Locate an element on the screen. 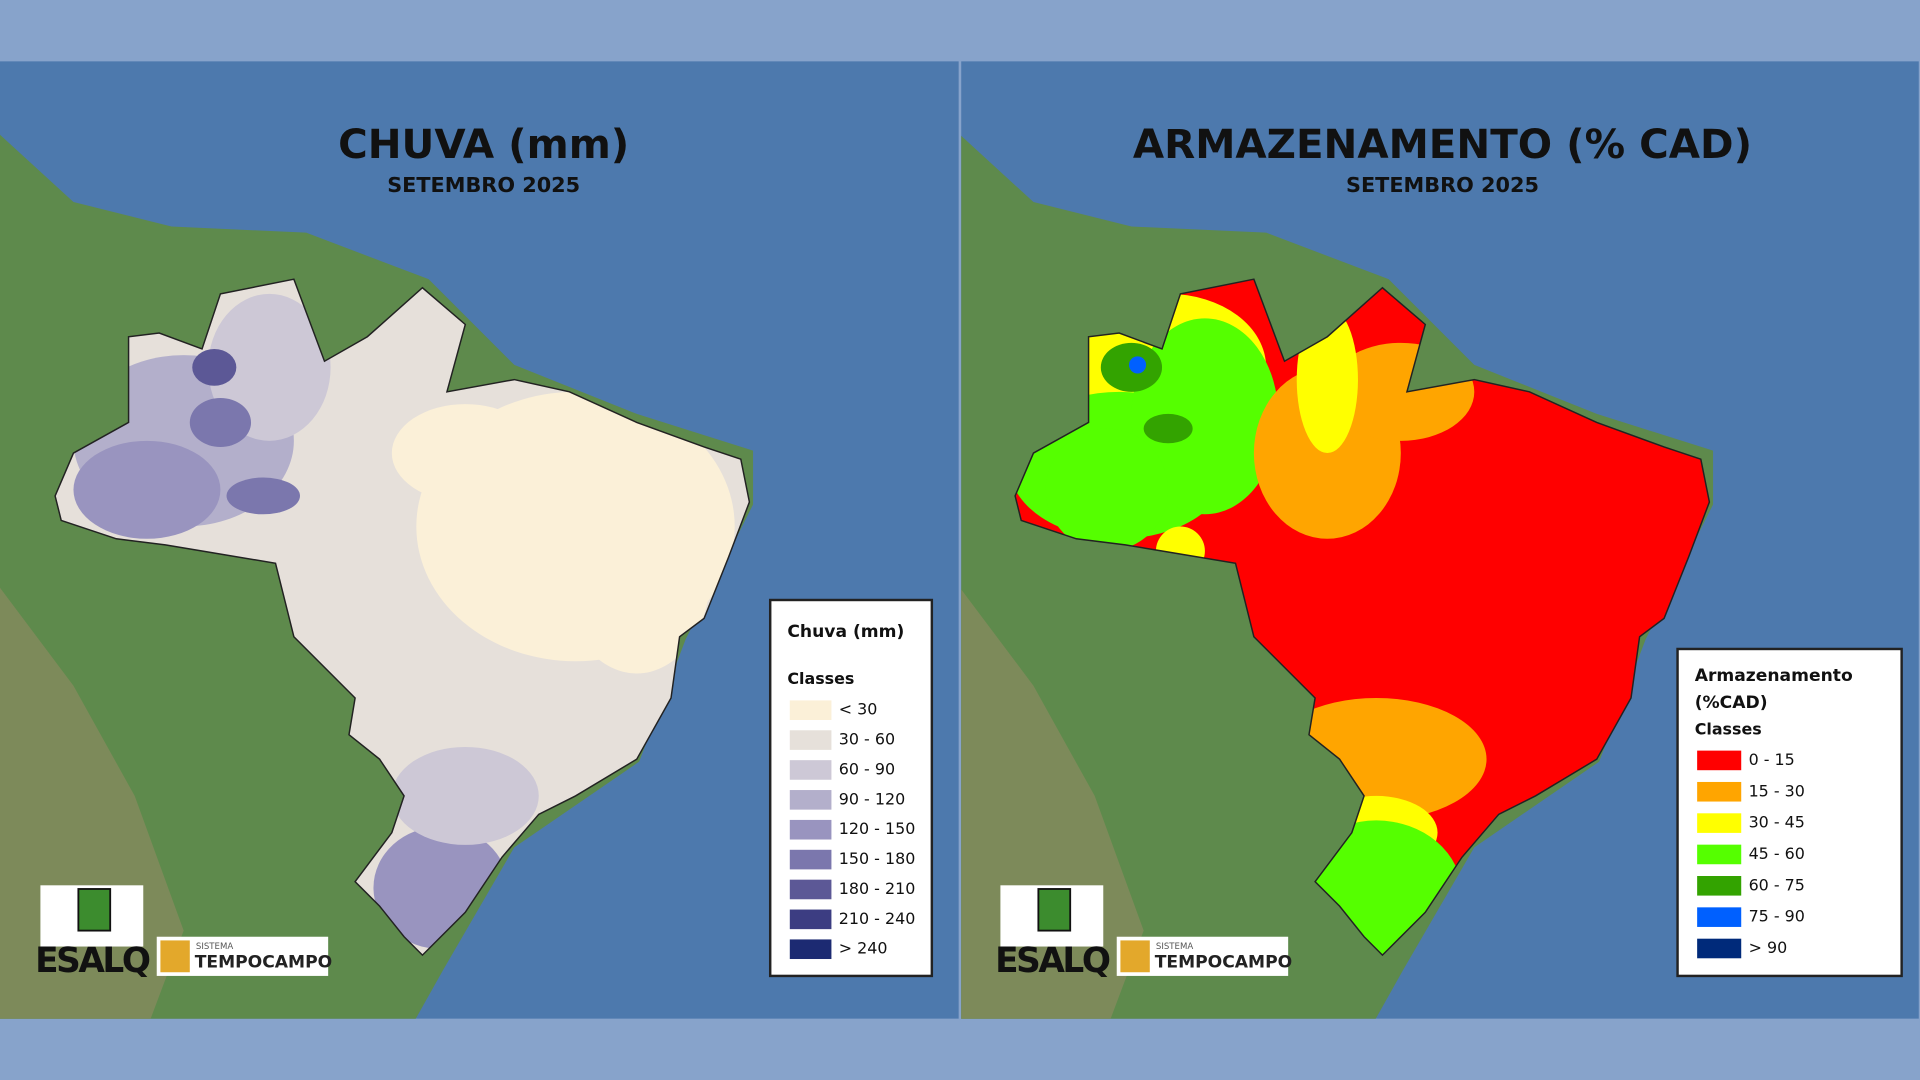 This screenshot has width=1920, height=1080. legend-label: 15 - 30 is located at coordinates (1777, 790).